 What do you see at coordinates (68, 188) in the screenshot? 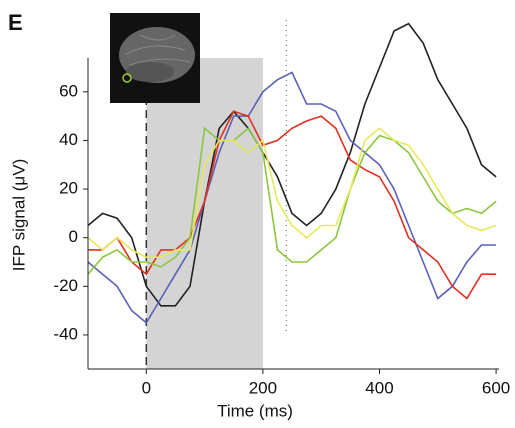
I see `y-tick-label: 20` at bounding box center [68, 188].